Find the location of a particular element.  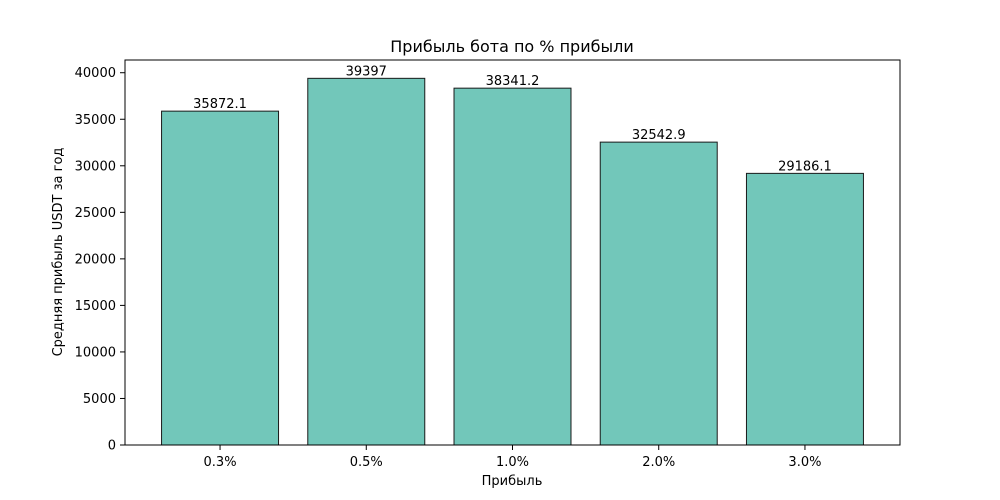

y-tick-label: 30000 is located at coordinates (95, 166).